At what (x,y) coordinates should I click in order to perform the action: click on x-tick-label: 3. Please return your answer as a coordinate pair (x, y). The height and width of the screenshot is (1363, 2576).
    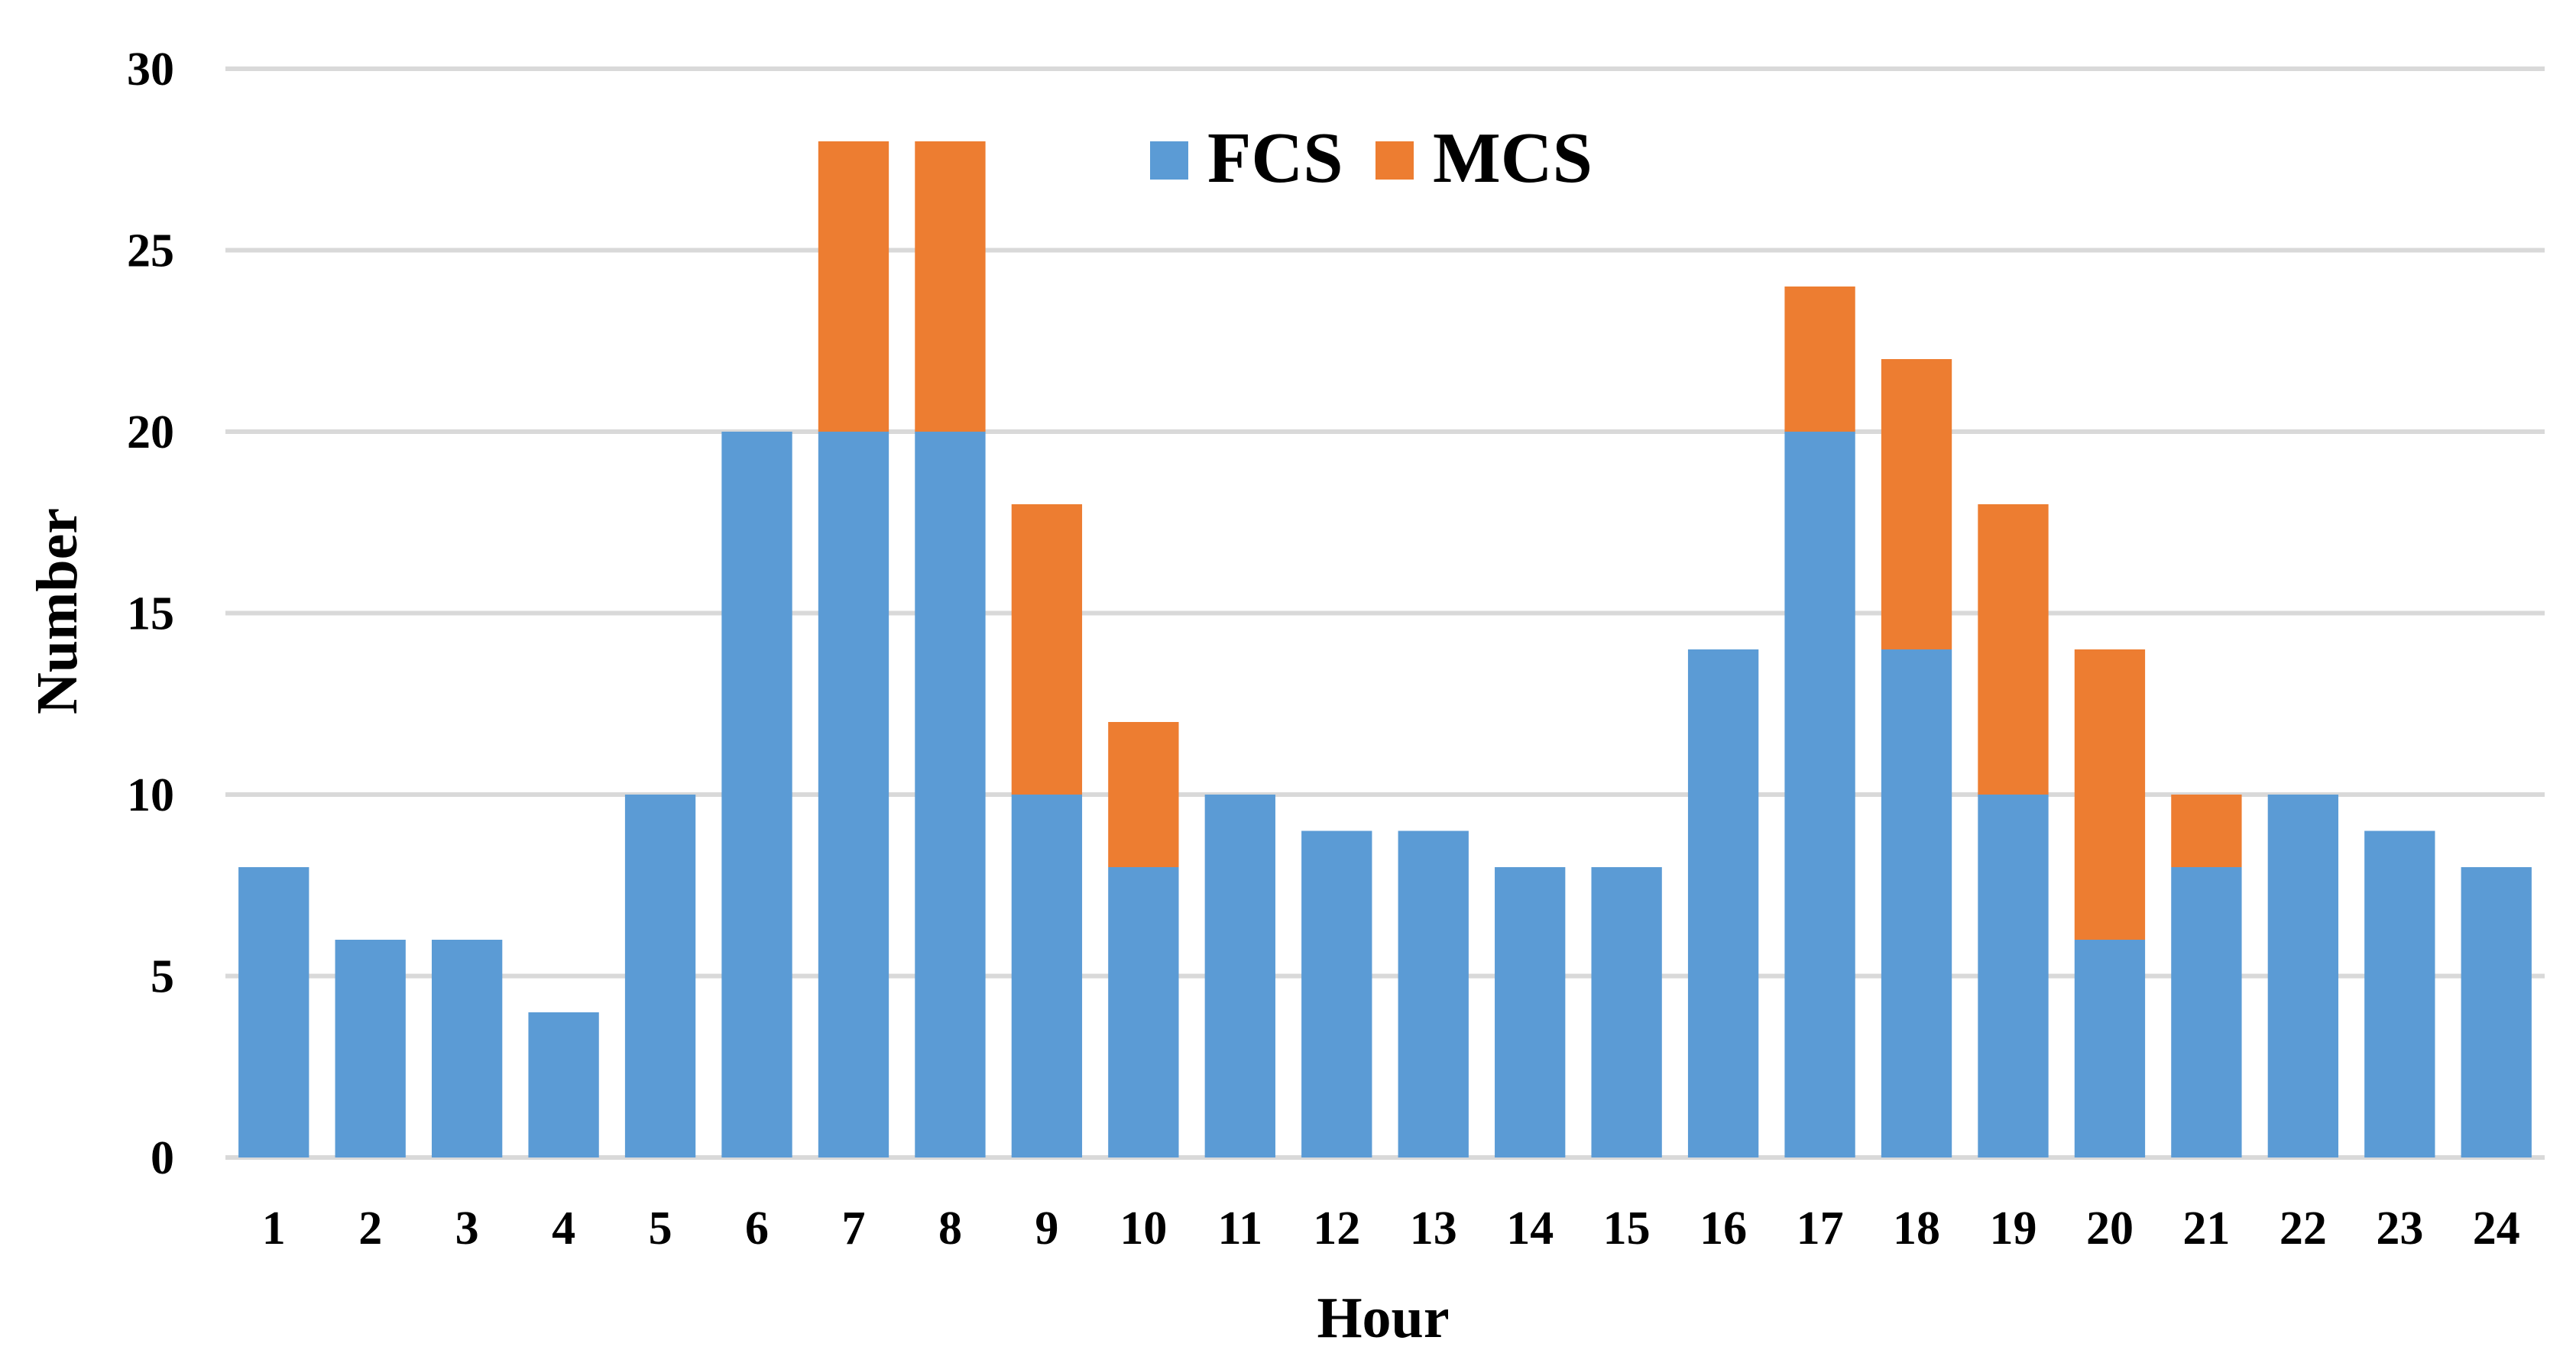
    Looking at the image, I should click on (467, 1229).